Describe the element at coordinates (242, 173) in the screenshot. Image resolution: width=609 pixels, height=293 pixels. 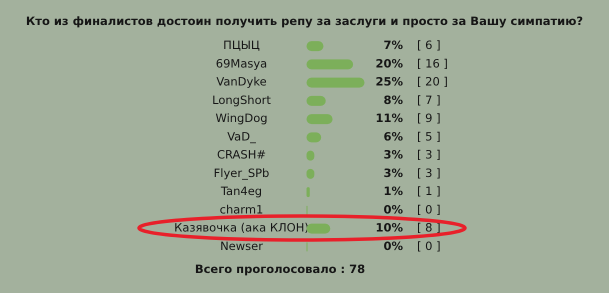
I see `y-tick-label: Flyer_SPb` at that location.